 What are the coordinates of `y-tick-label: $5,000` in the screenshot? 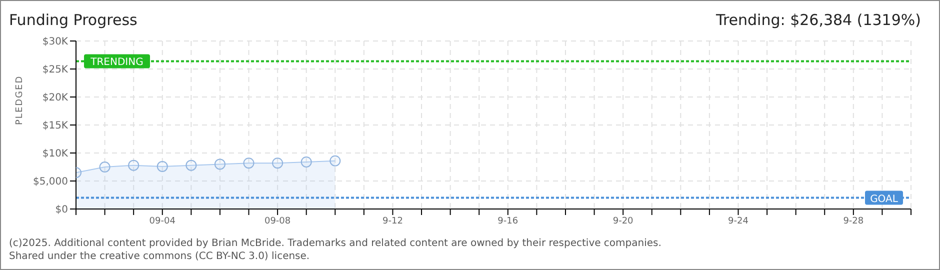 It's located at (50, 182).